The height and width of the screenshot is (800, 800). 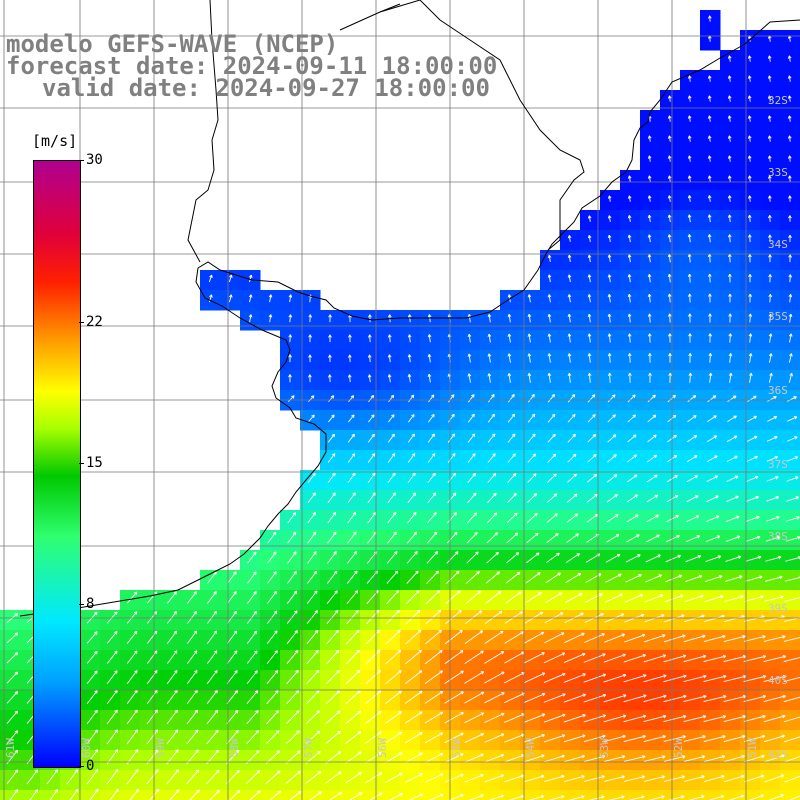 What do you see at coordinates (778, 680) in the screenshot?
I see `latitude-label: 40S` at bounding box center [778, 680].